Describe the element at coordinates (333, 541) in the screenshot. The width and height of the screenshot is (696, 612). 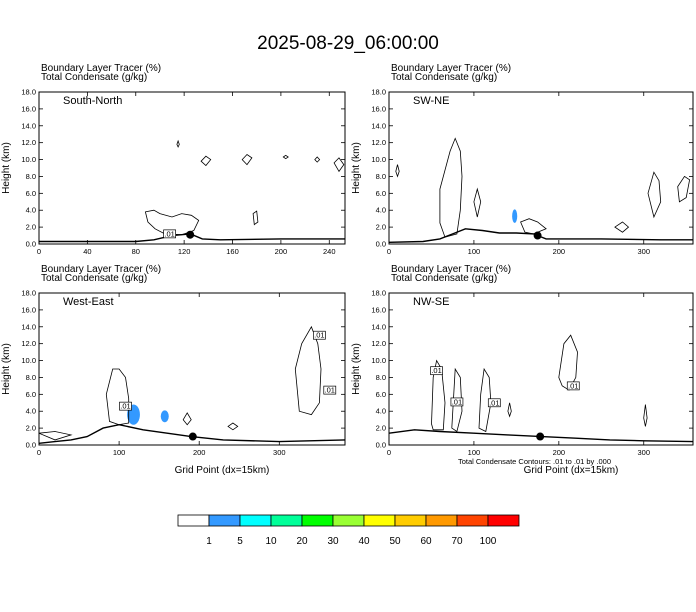
I see `colorbar-label: 30` at that location.